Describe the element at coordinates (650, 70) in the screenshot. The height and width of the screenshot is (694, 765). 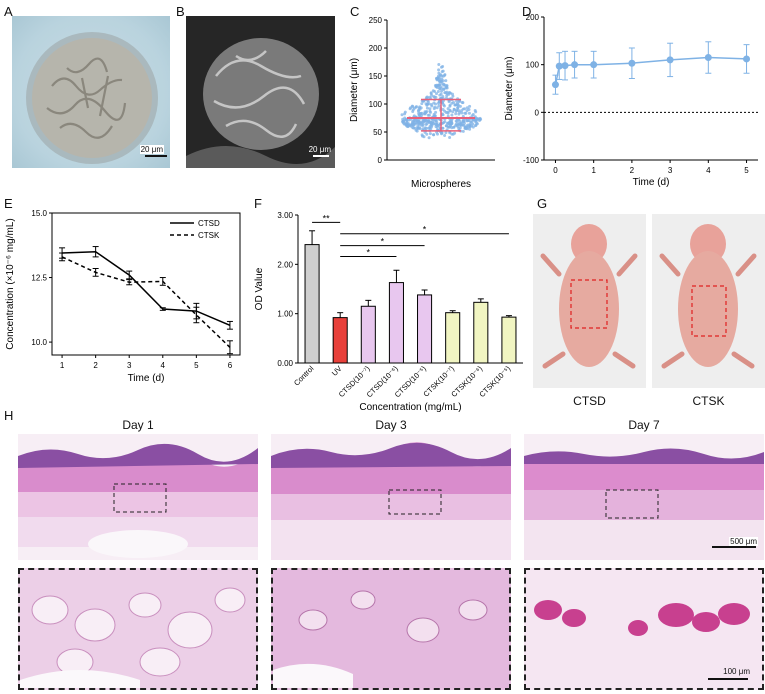
I see `d-series-line` at that location.